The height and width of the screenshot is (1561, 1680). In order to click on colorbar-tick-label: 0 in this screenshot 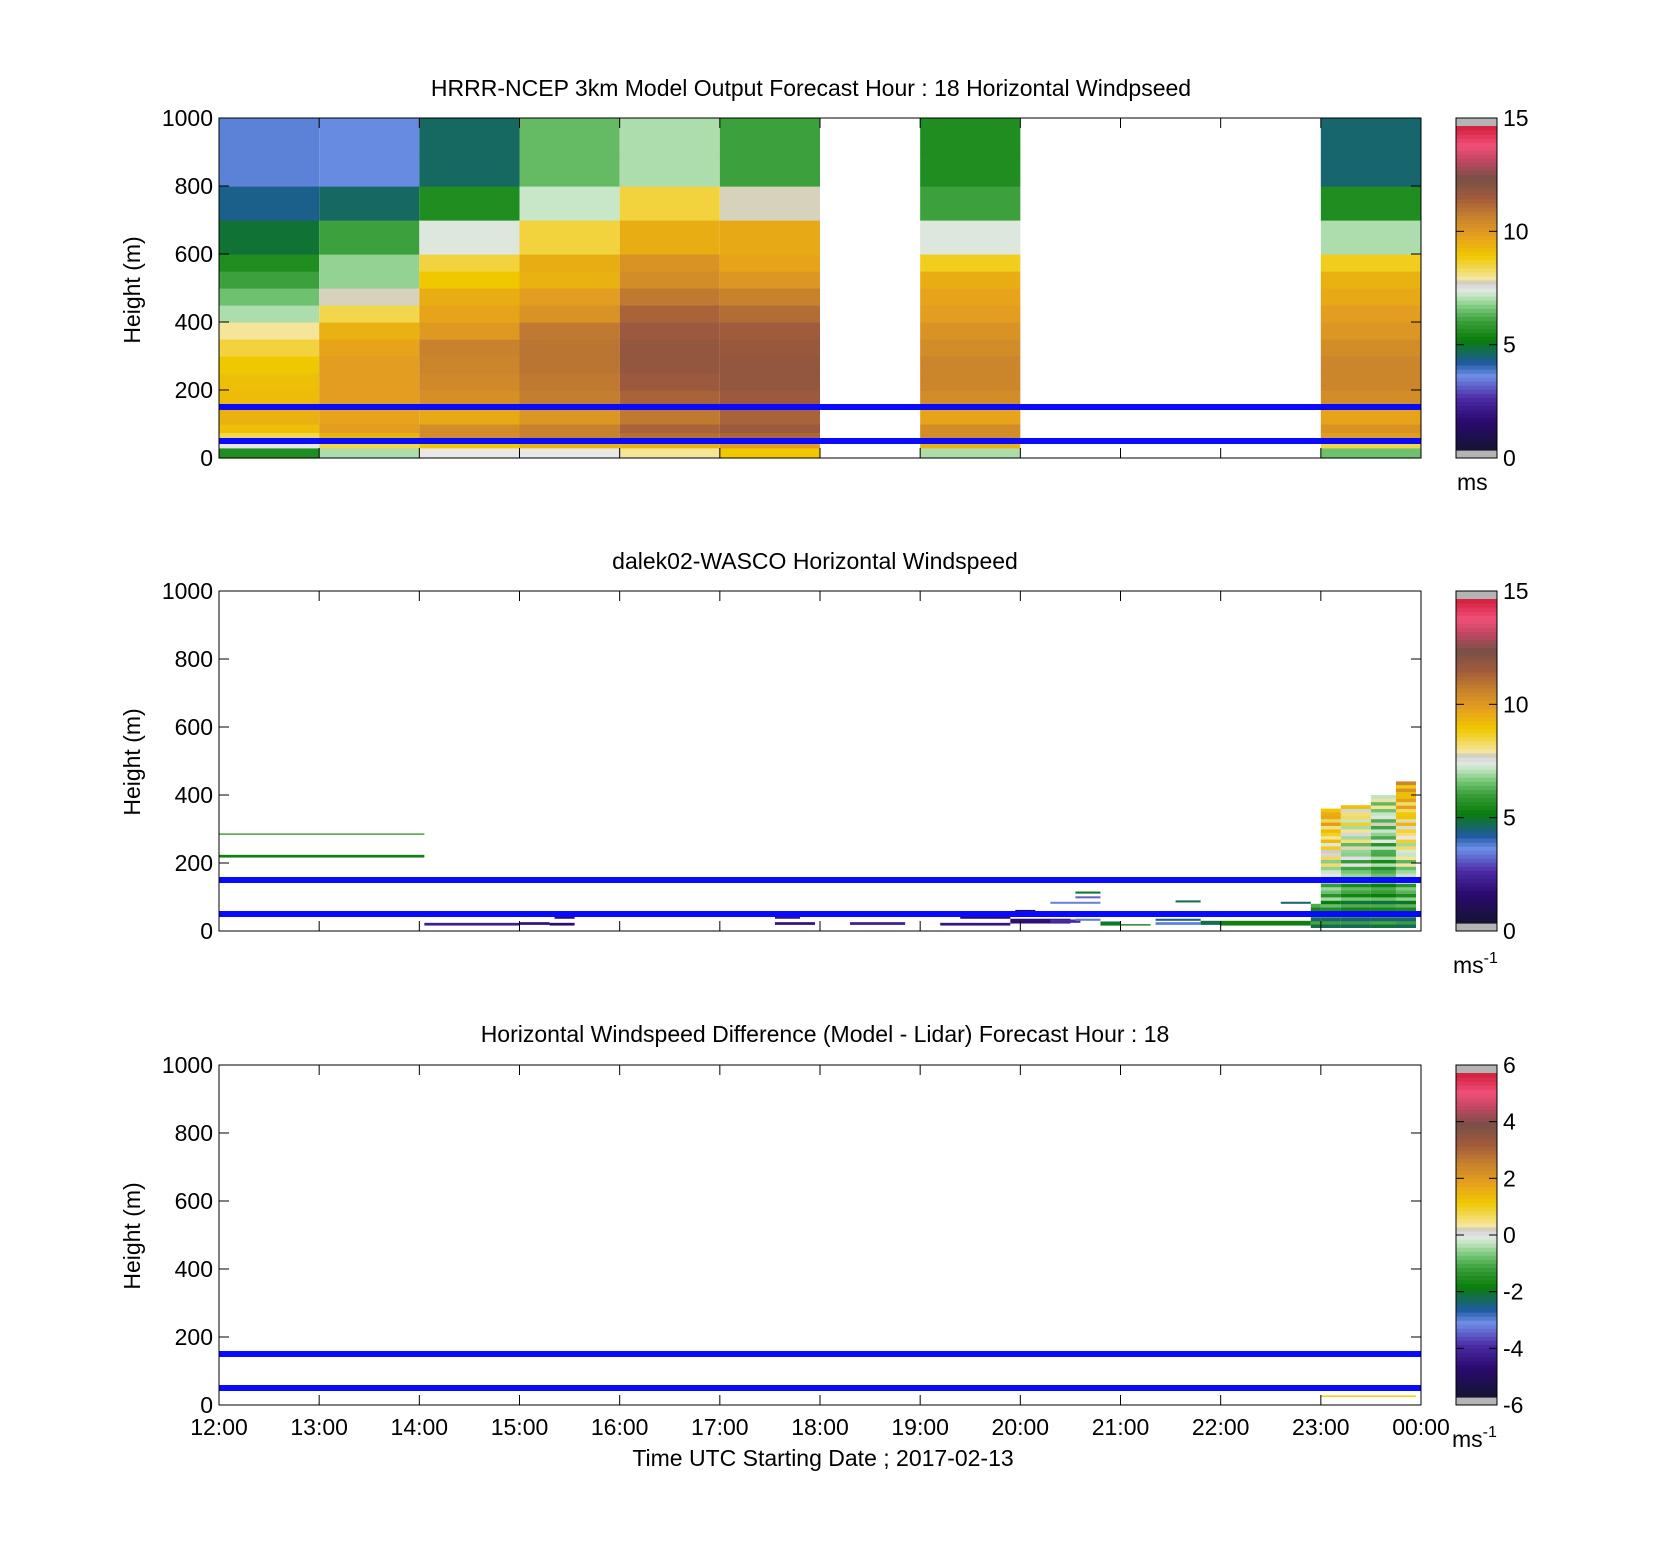, I will do `click(1509, 458)`.